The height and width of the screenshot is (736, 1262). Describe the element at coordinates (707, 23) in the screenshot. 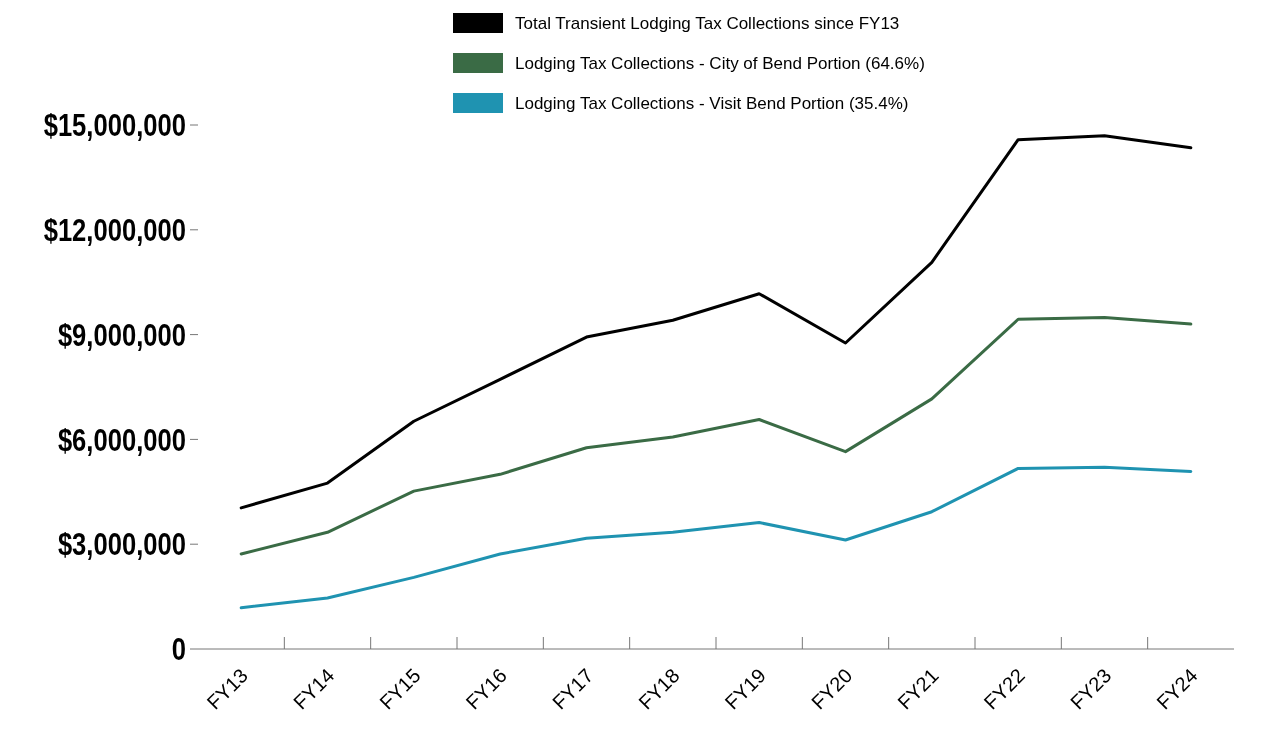

I see `legend-label: Total Transient Lodging Tax Collections since FY13` at that location.